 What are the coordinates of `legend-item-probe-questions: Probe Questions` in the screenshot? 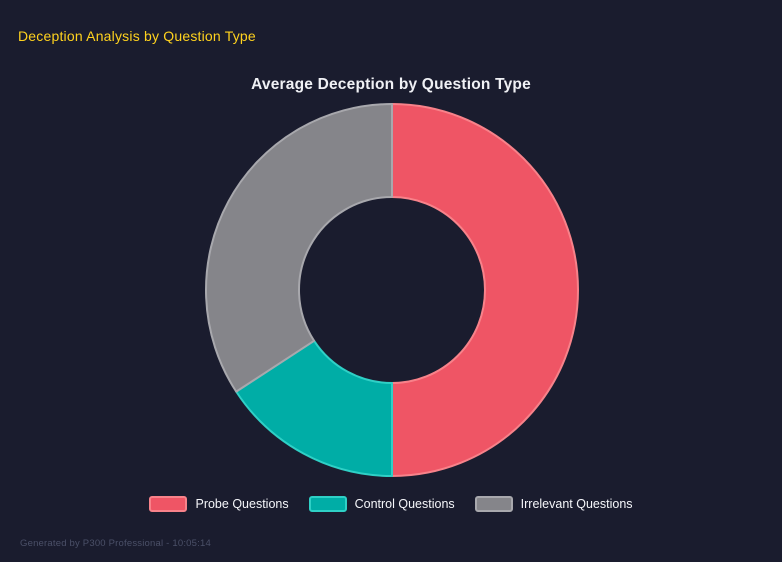 It's located at (219, 504).